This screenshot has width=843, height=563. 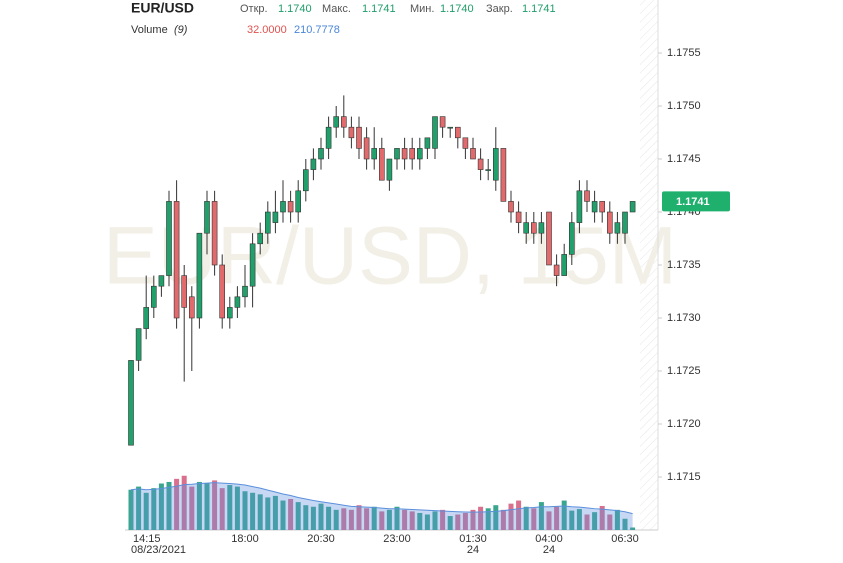 What do you see at coordinates (317, 30) in the screenshot?
I see `volume-ma-last: 210.7778` at bounding box center [317, 30].